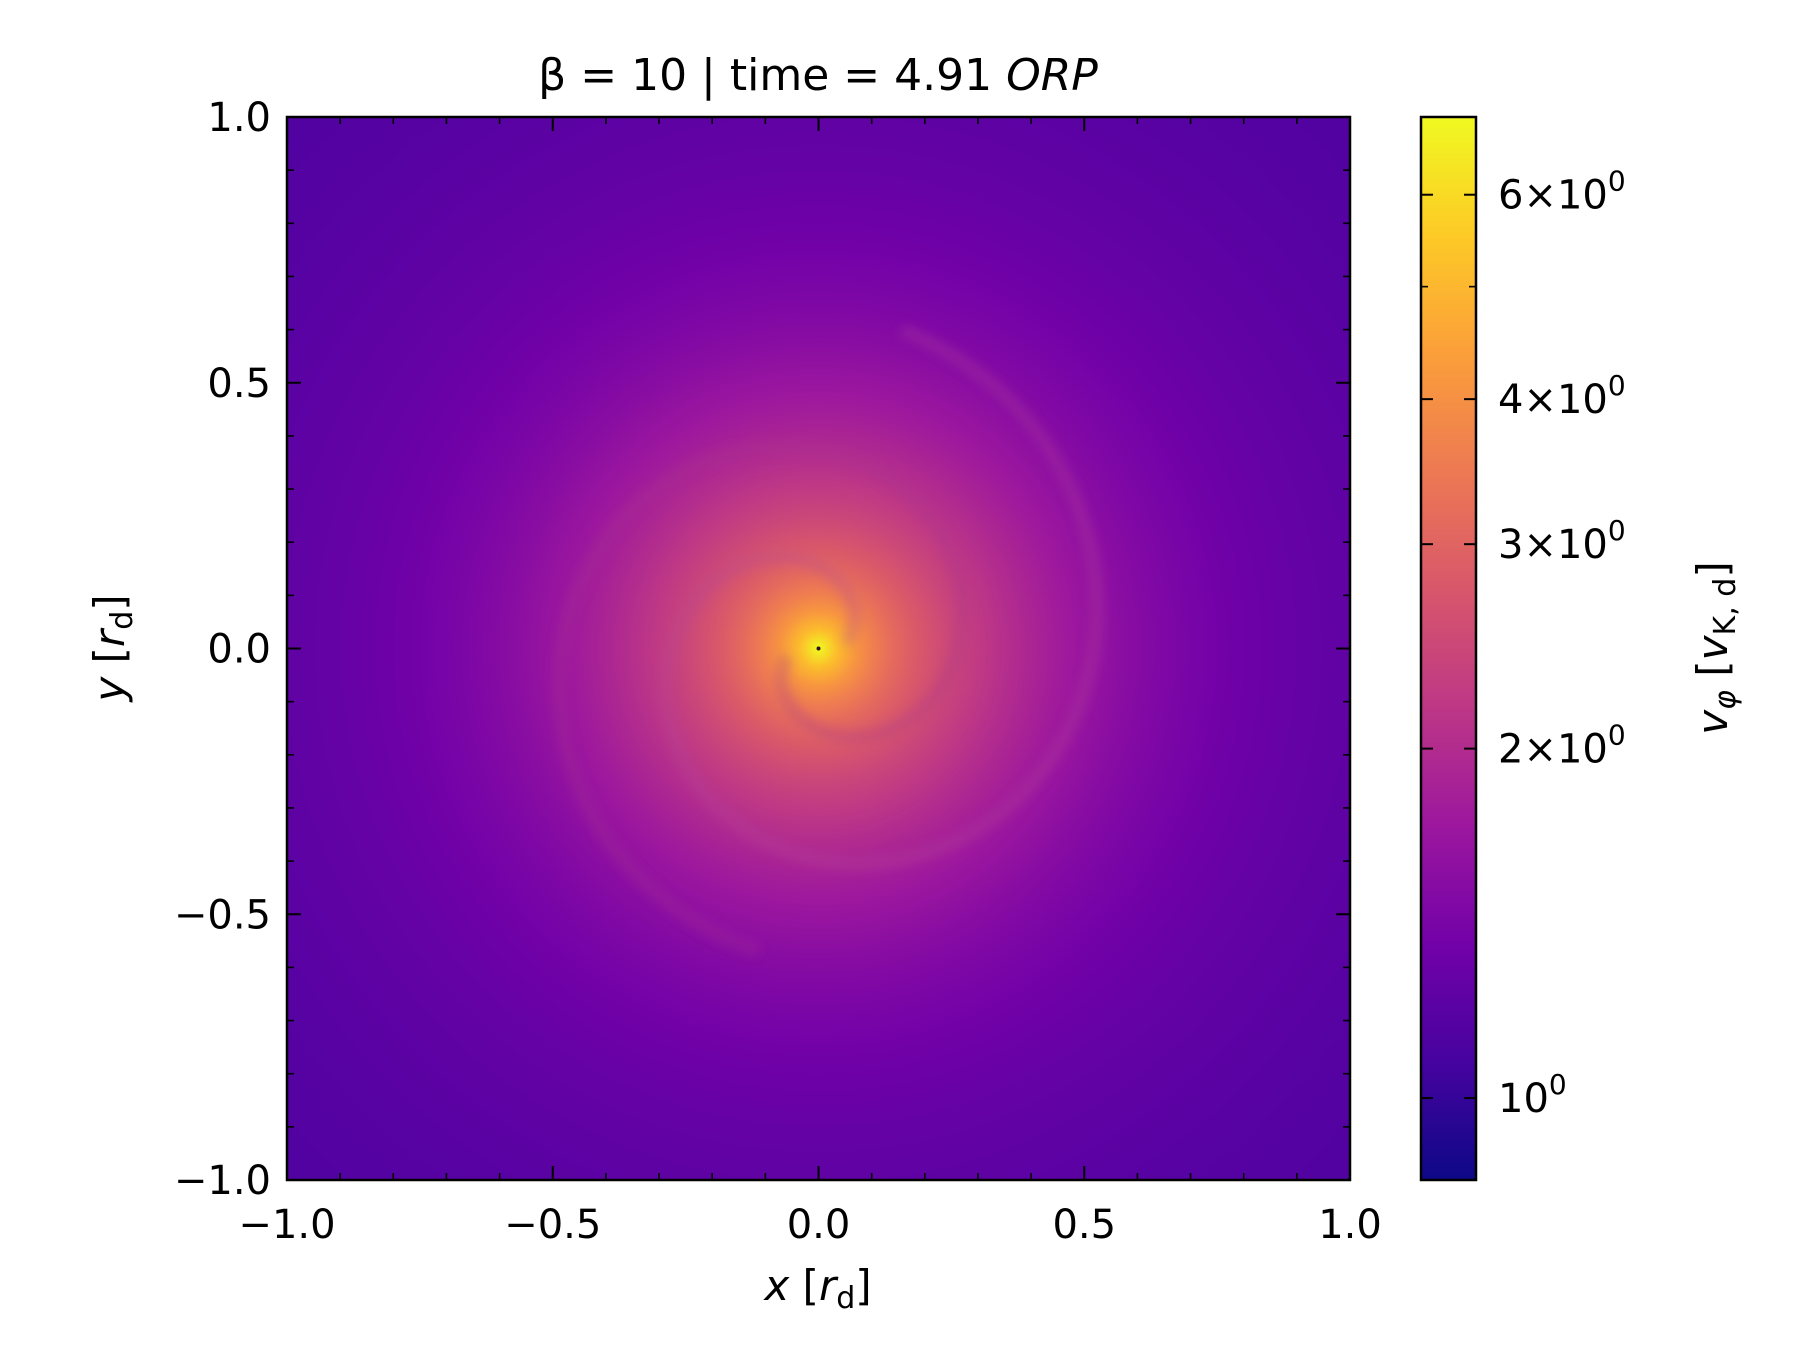  Describe the element at coordinates (1712, 675) in the screenshot. I see `colorbar-label-open: [` at that location.